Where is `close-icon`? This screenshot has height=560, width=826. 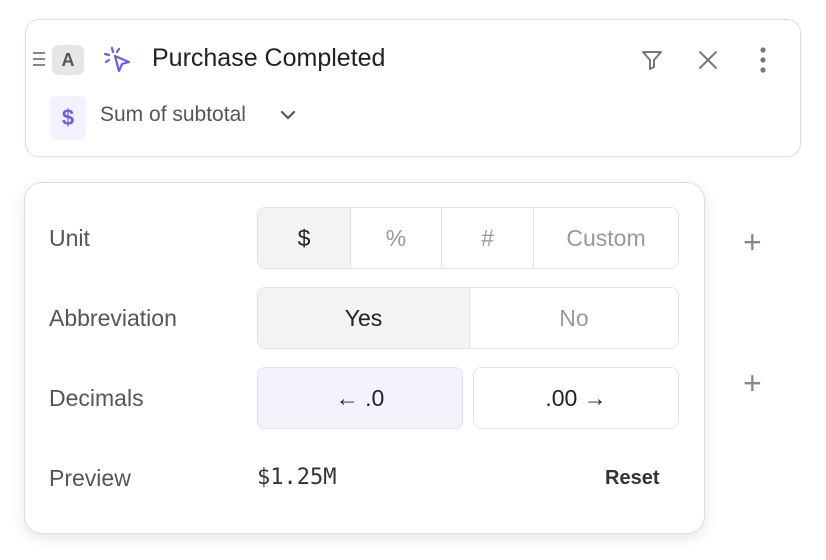
close-icon is located at coordinates (708, 60).